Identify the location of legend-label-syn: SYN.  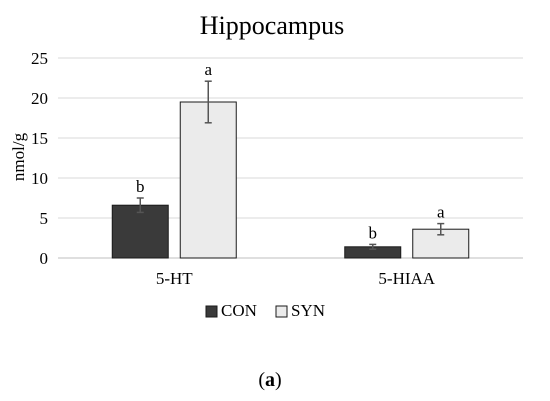
(308, 310).